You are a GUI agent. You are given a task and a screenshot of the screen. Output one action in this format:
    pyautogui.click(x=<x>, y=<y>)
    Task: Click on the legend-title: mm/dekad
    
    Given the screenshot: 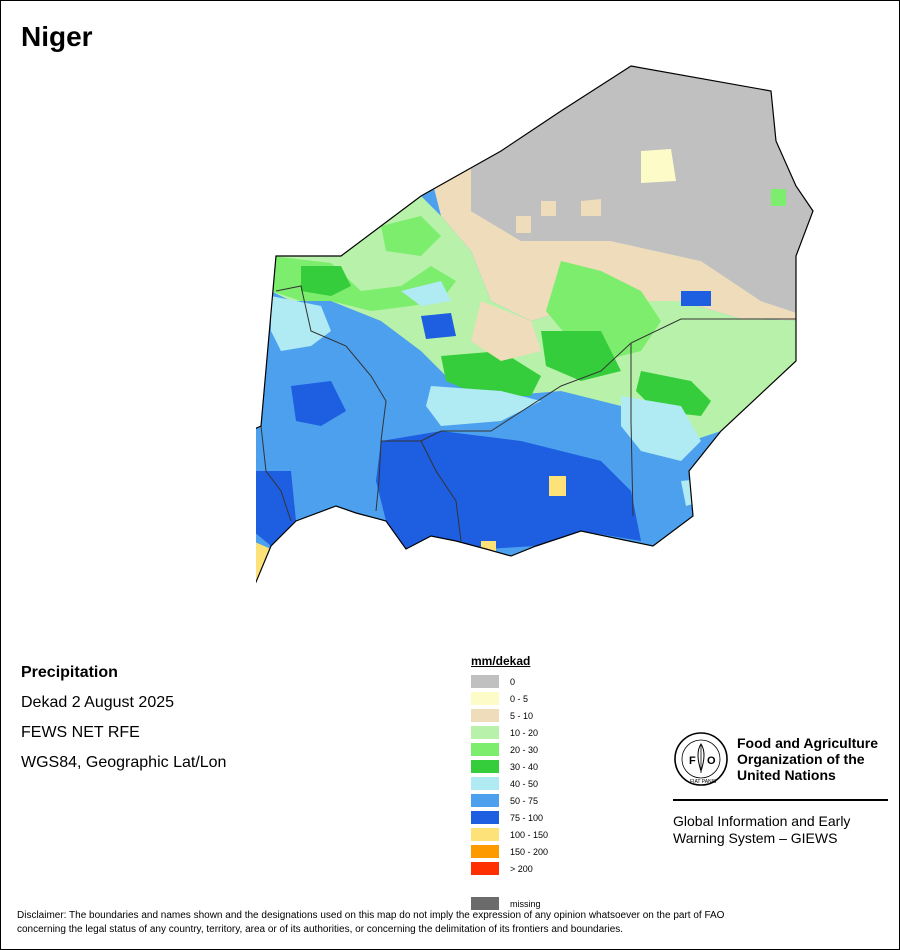 What is the action you would take?
    pyautogui.click(x=501, y=661)
    